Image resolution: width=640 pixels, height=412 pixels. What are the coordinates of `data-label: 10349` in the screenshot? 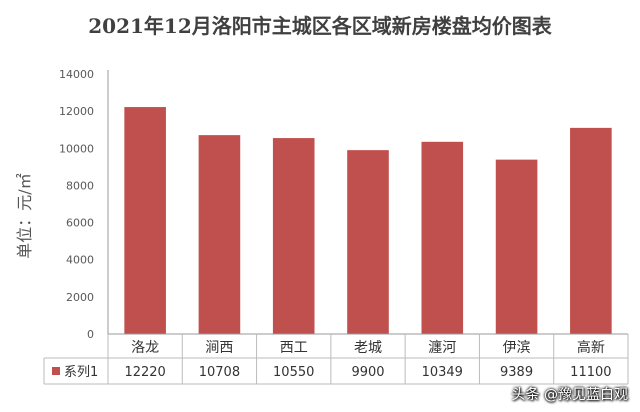 It's located at (442, 372).